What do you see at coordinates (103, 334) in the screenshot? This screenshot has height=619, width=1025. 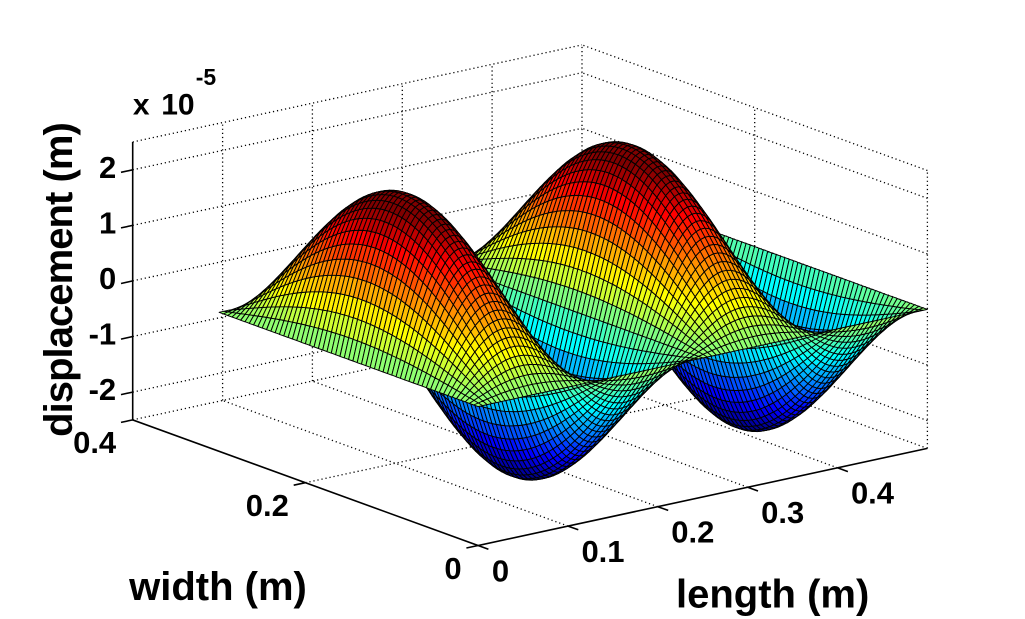 I see `svg-text: -1` at bounding box center [103, 334].